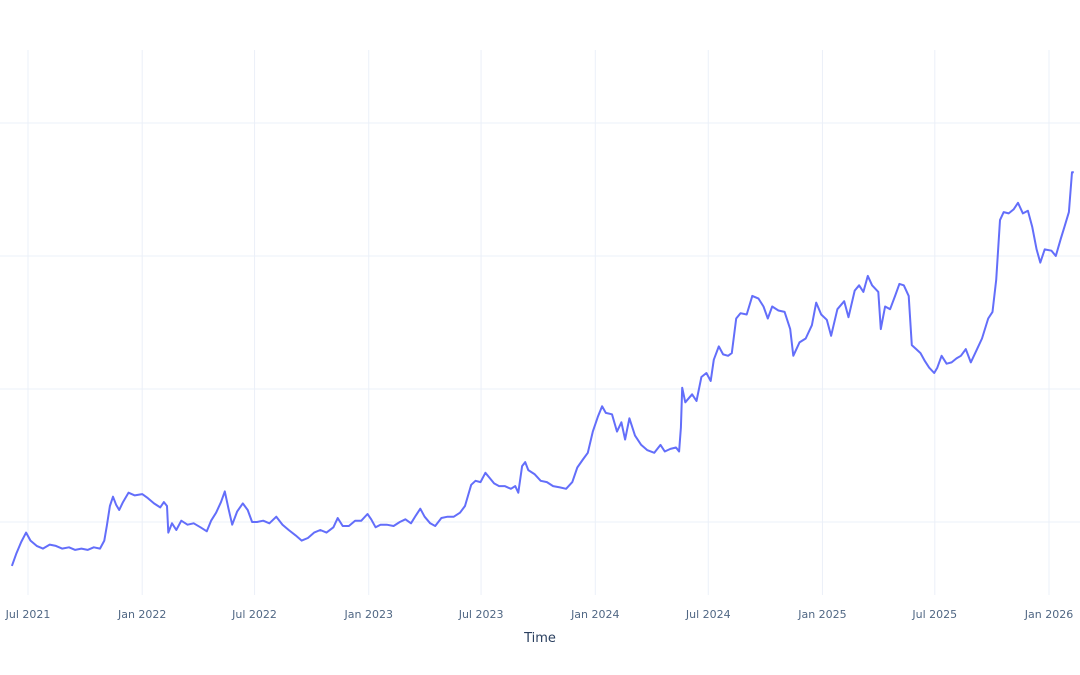 The height and width of the screenshot is (675, 1080). Describe the element at coordinates (1048, 614) in the screenshot. I see `x-tick-label: Jan 2026` at that location.